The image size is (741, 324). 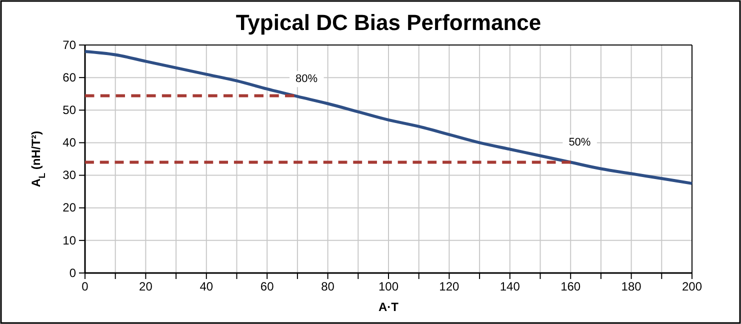 What do you see at coordinates (570, 287) in the screenshot?
I see `x-tick-label: 160` at bounding box center [570, 287].